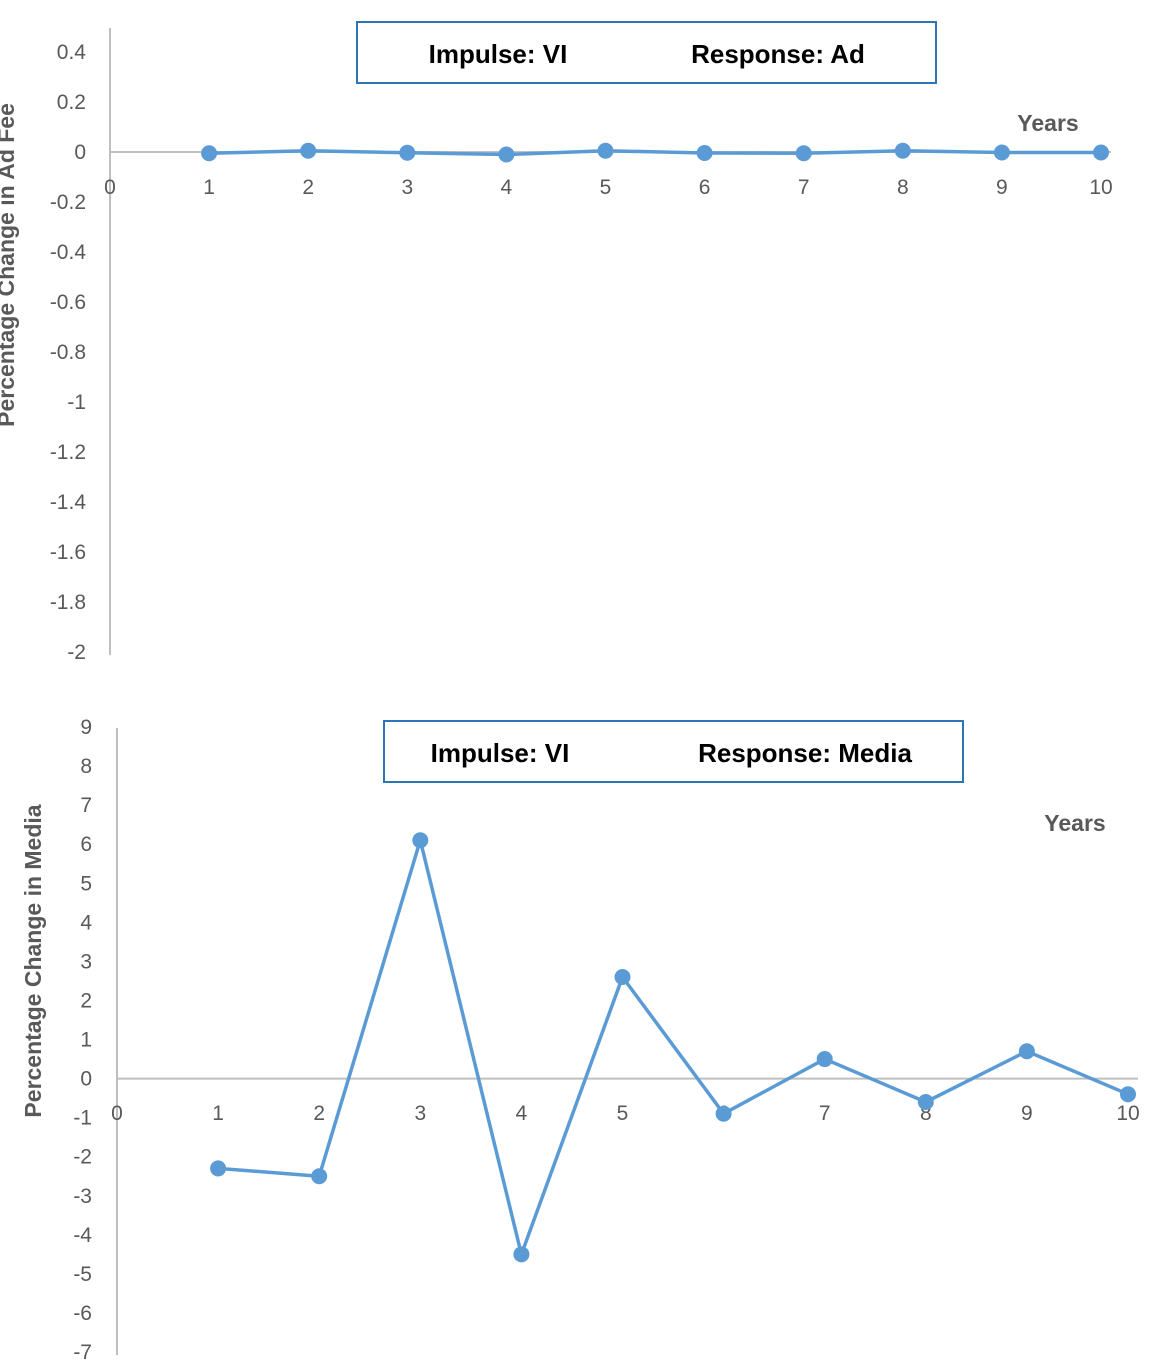  I want to click on y-tick-label: -6, so click(82, 1313).